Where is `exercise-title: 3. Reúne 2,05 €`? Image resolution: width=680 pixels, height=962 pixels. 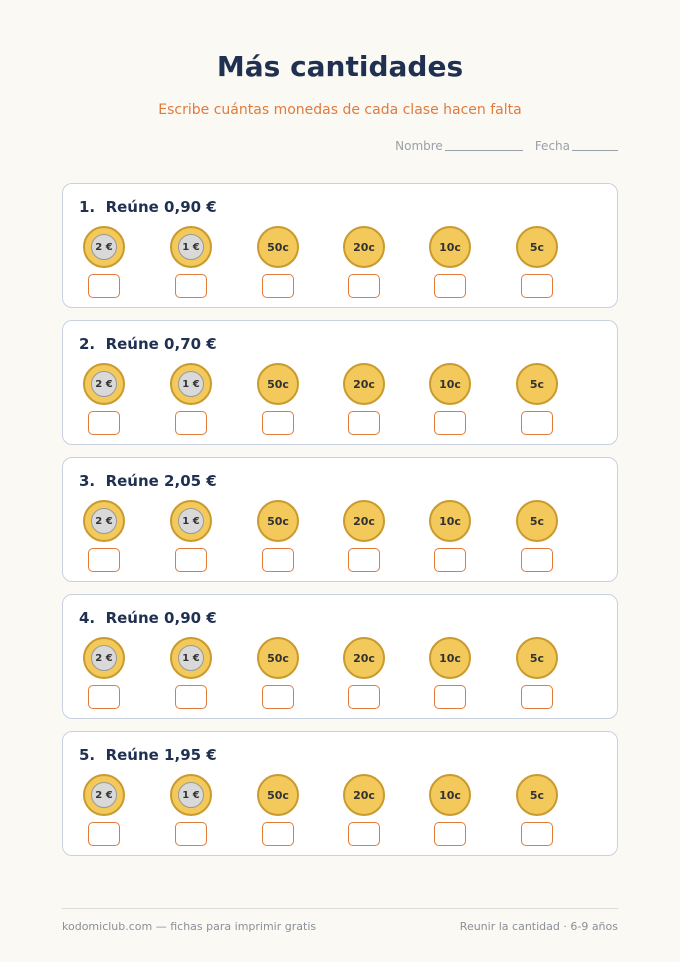
exercise-title: 3. Reúne 2,05 € is located at coordinates (148, 481).